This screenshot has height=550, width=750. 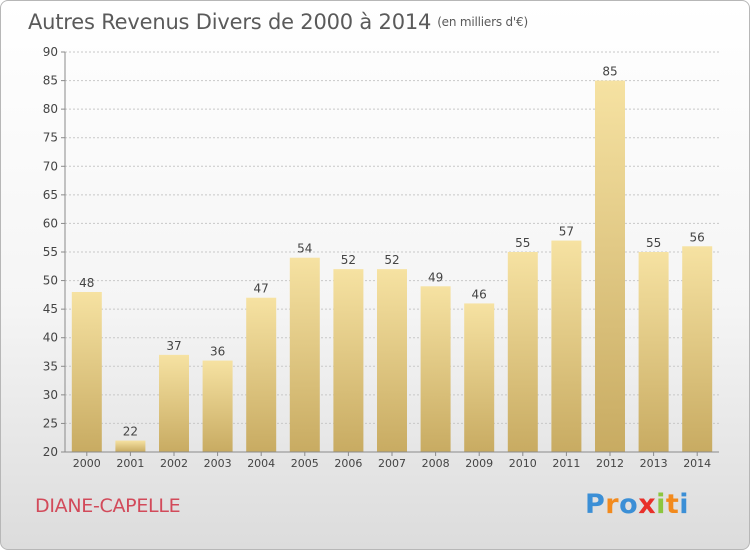 What do you see at coordinates (697, 237) in the screenshot?
I see `value-label: 56` at bounding box center [697, 237].